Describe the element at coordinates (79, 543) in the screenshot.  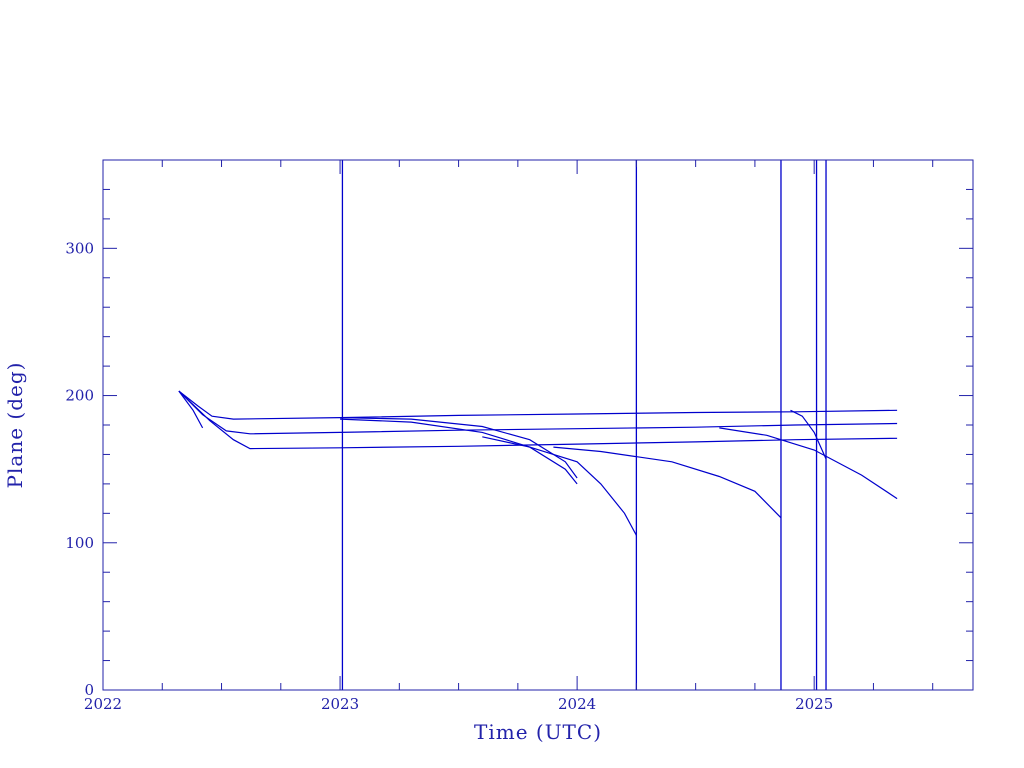
I see `y-tick-label: 100` at that location.